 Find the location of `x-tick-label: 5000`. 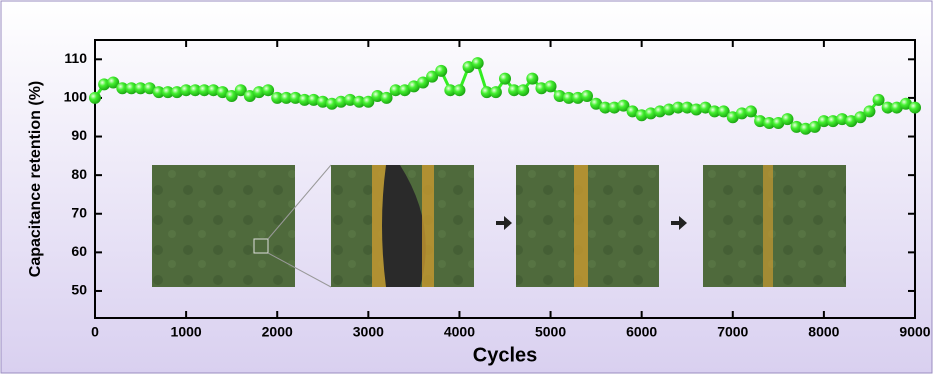

x-tick-label: 5000 is located at coordinates (550, 332).